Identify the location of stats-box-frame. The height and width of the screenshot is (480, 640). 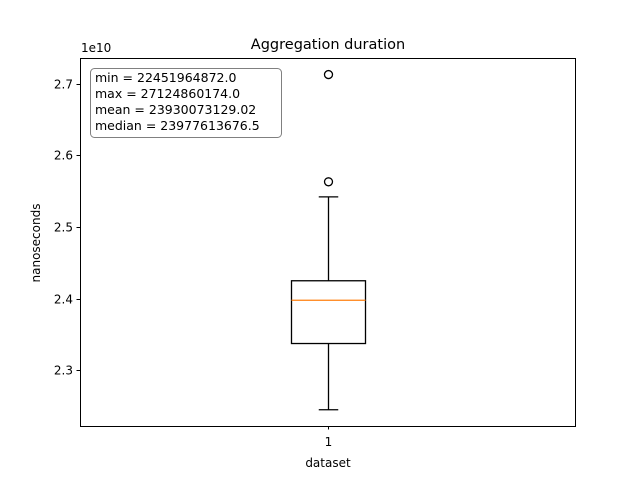
(186, 103).